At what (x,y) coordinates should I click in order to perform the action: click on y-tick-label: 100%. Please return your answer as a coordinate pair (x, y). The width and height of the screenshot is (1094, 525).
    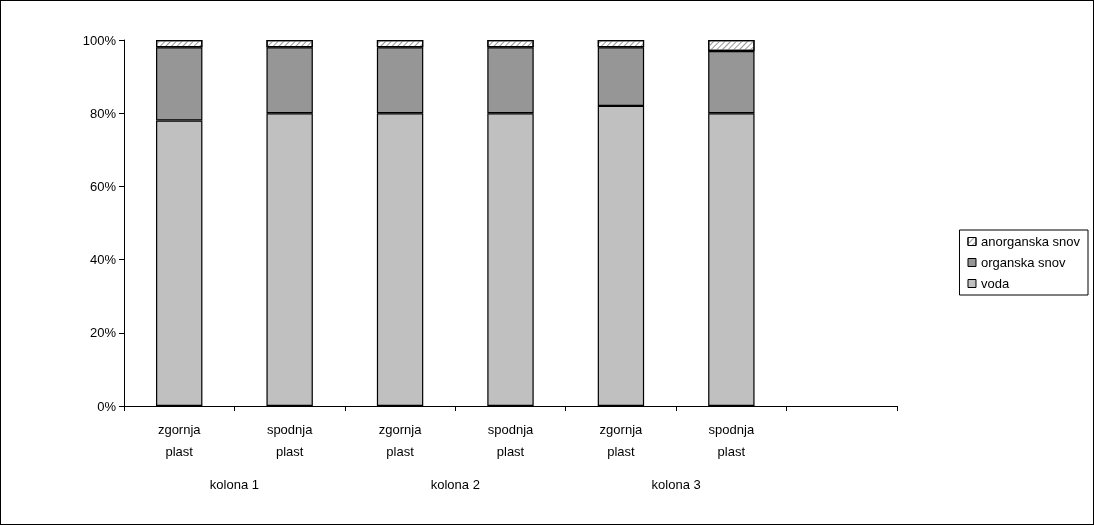
    Looking at the image, I should click on (99, 40).